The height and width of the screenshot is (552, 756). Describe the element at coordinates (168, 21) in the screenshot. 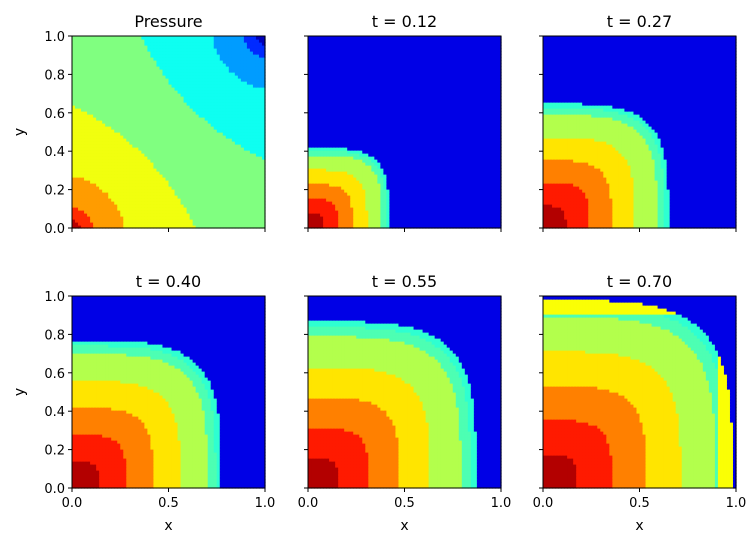

I see `panel-title: Pressure` at that location.